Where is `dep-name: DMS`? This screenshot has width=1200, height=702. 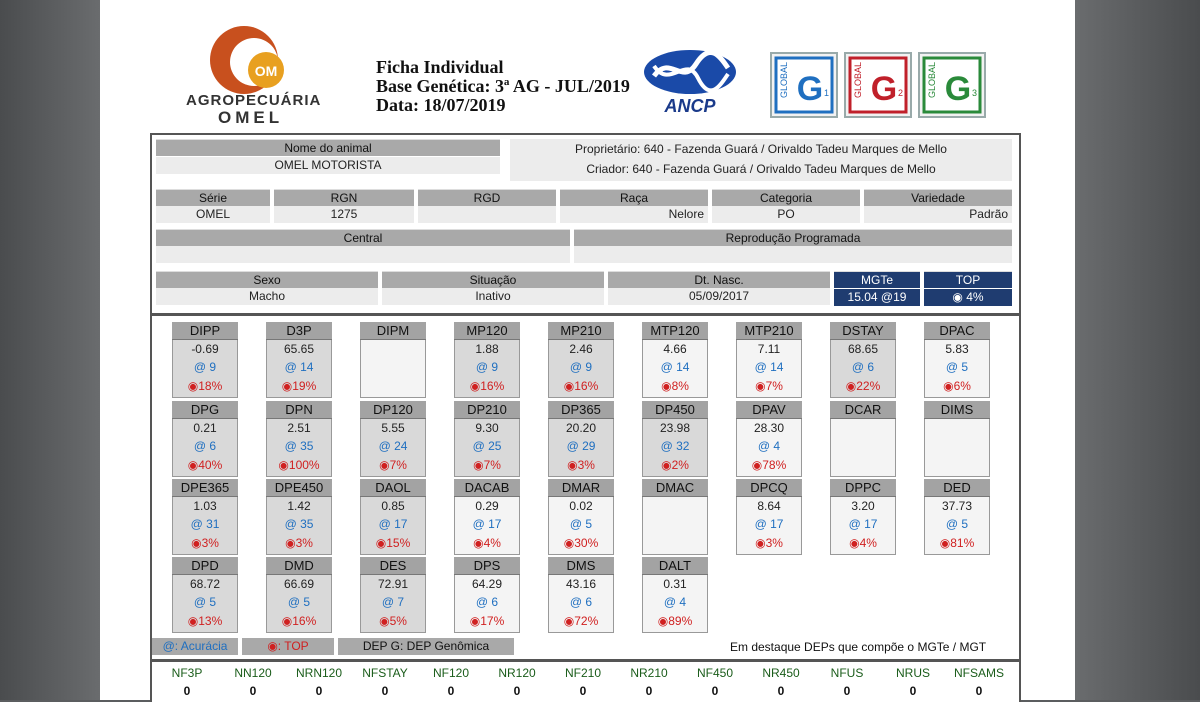 dep-name: DMS is located at coordinates (581, 566).